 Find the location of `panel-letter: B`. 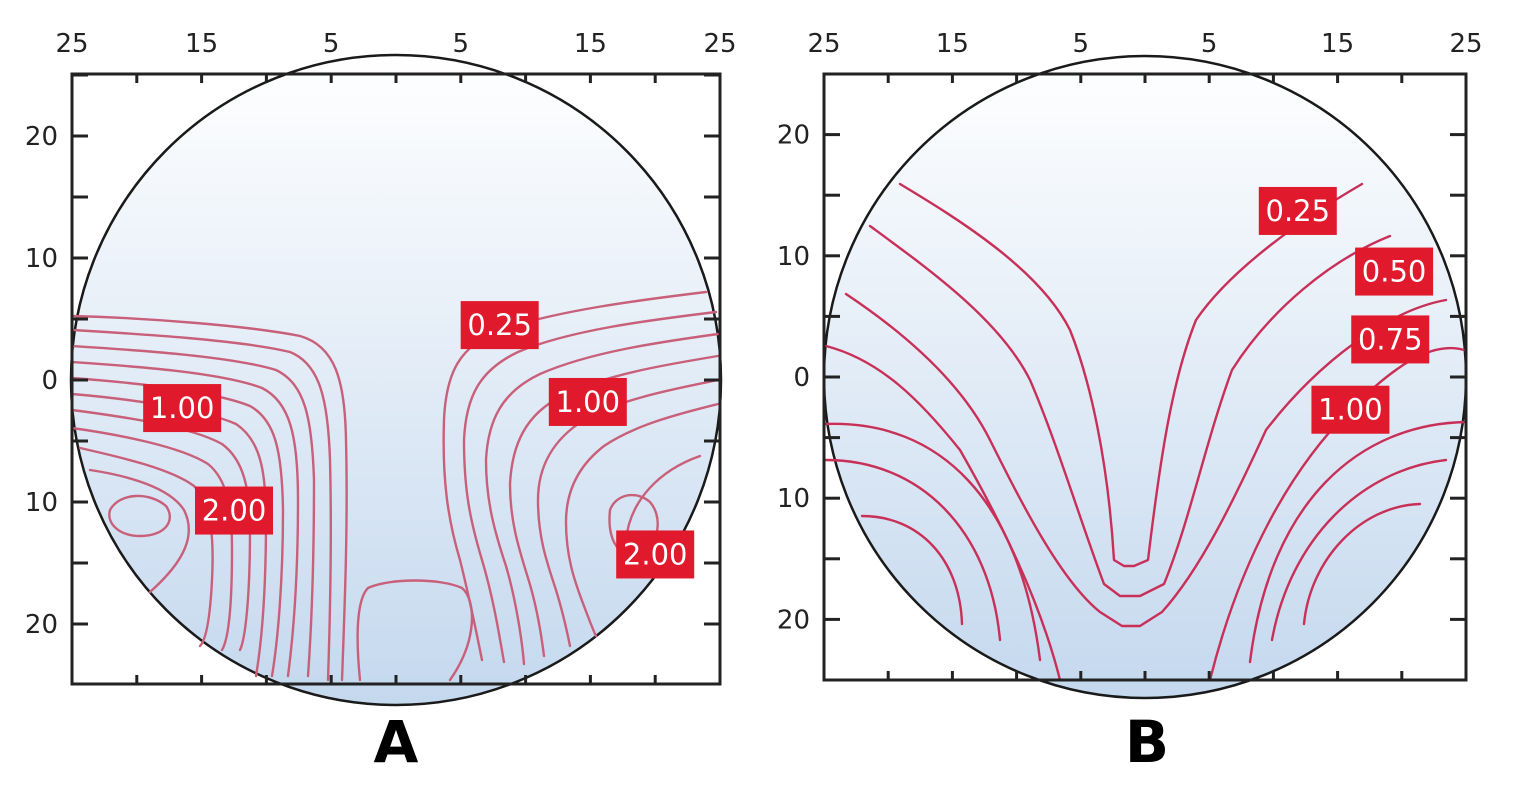

panel-letter: B is located at coordinates (1147, 742).